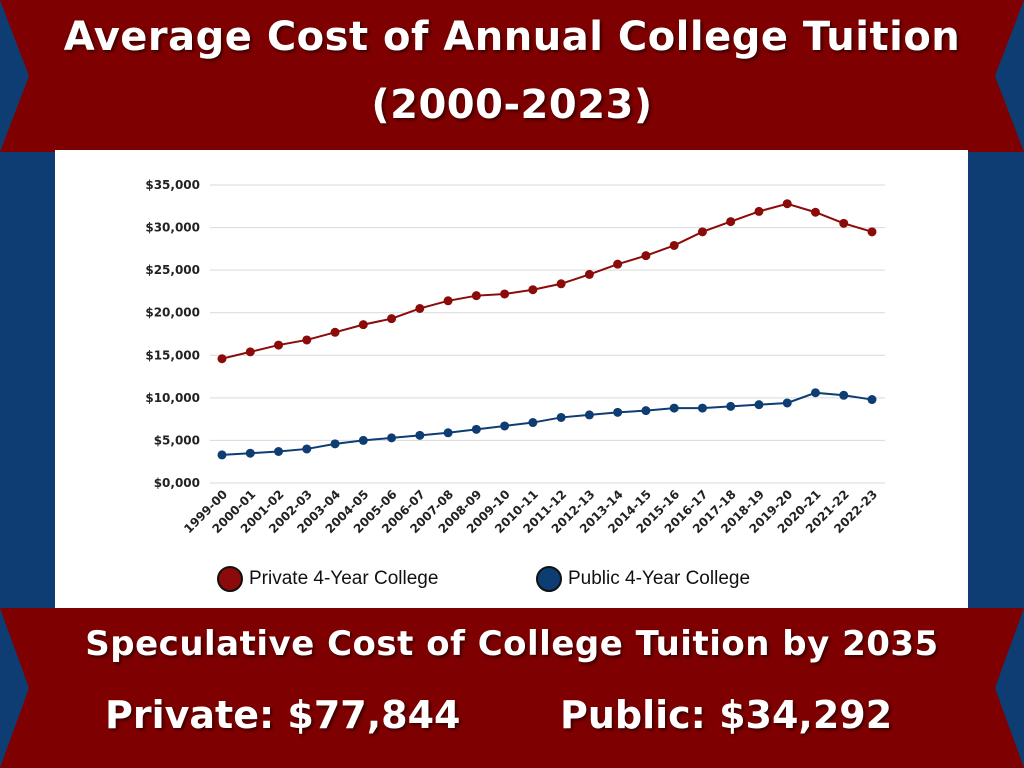 The image size is (1024, 768). What do you see at coordinates (172, 270) in the screenshot?
I see `y-tick-label: $25,000` at bounding box center [172, 270].